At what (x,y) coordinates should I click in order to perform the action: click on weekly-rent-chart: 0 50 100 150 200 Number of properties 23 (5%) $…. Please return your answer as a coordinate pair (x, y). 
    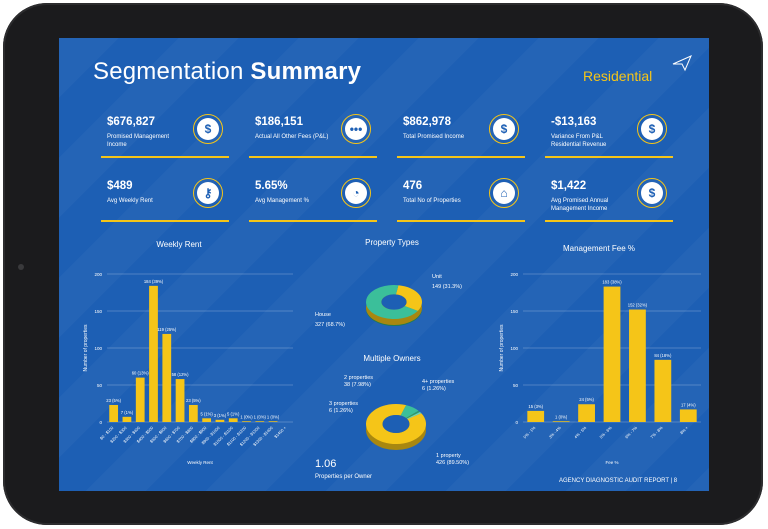
    Looking at the image, I should click on (188, 368).